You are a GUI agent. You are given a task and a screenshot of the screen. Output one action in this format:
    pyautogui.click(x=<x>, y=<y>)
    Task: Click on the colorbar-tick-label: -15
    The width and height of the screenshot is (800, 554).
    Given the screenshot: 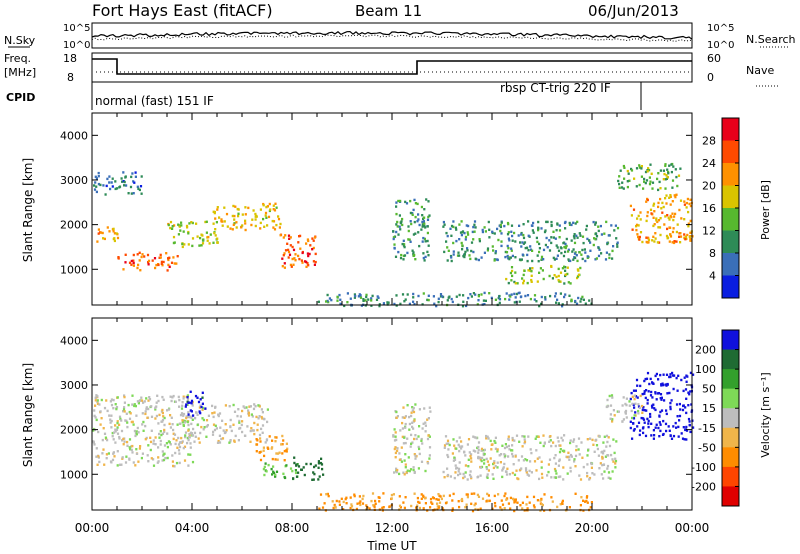 What is the action you would take?
    pyautogui.click(x=707, y=428)
    